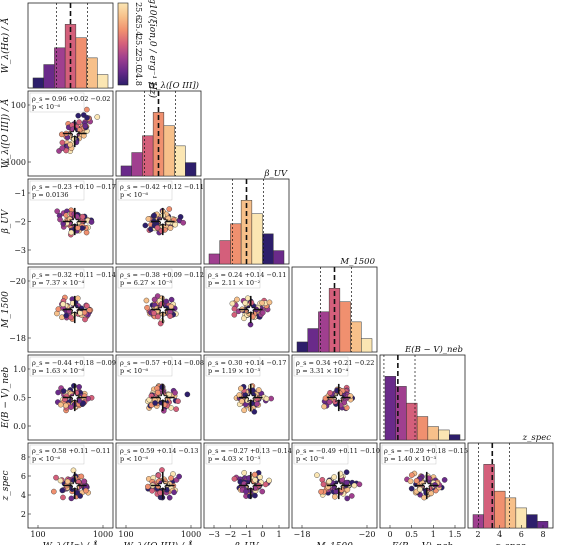  What do you see at coordinates (411, 534) in the screenshot?
I see `xtick-label-4-1: 0.5` at bounding box center [411, 534].